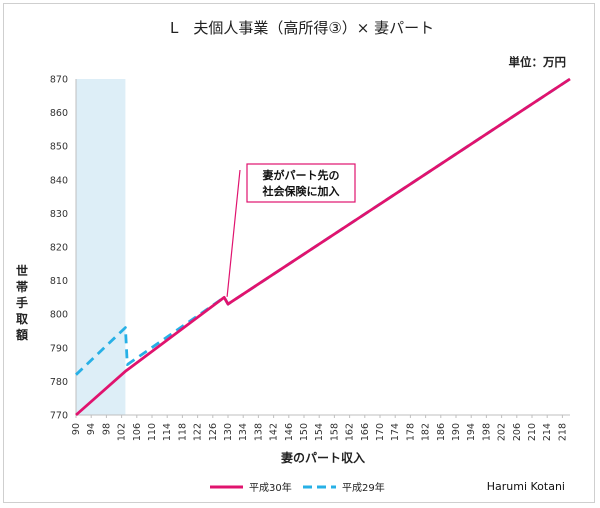  What do you see at coordinates (106, 429) in the screenshot?
I see `x-tick-label: 98` at bounding box center [106, 429].